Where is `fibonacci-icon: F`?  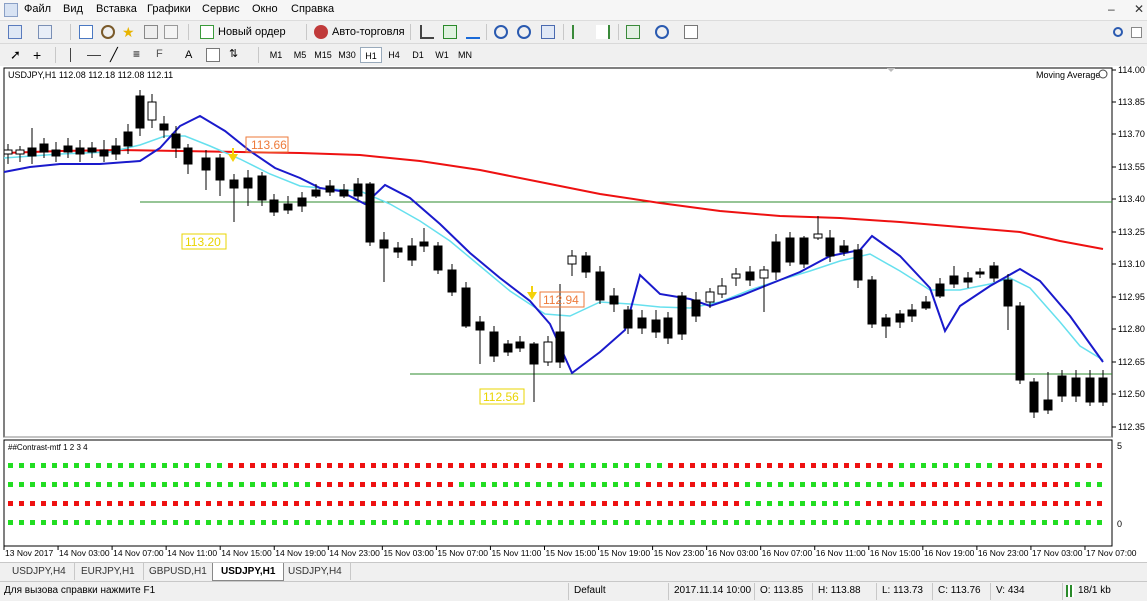
fibonacci-icon: F is located at coordinates (159, 54).